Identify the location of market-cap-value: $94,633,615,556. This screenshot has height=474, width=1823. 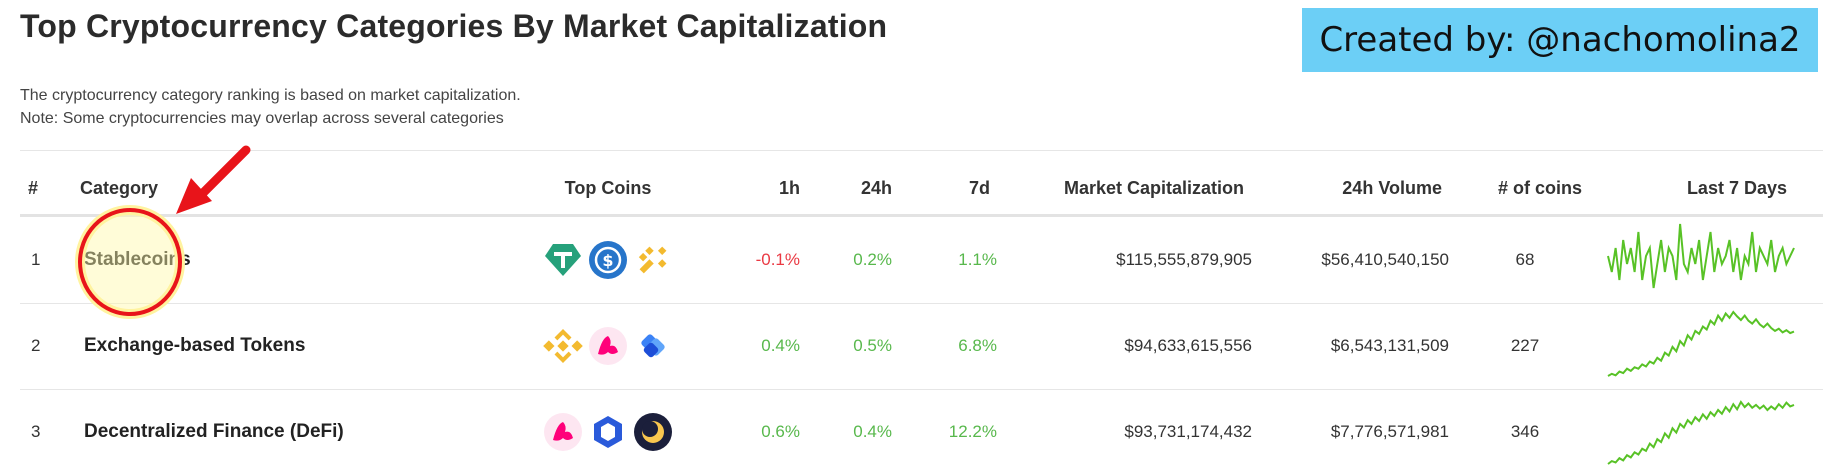
(1188, 345).